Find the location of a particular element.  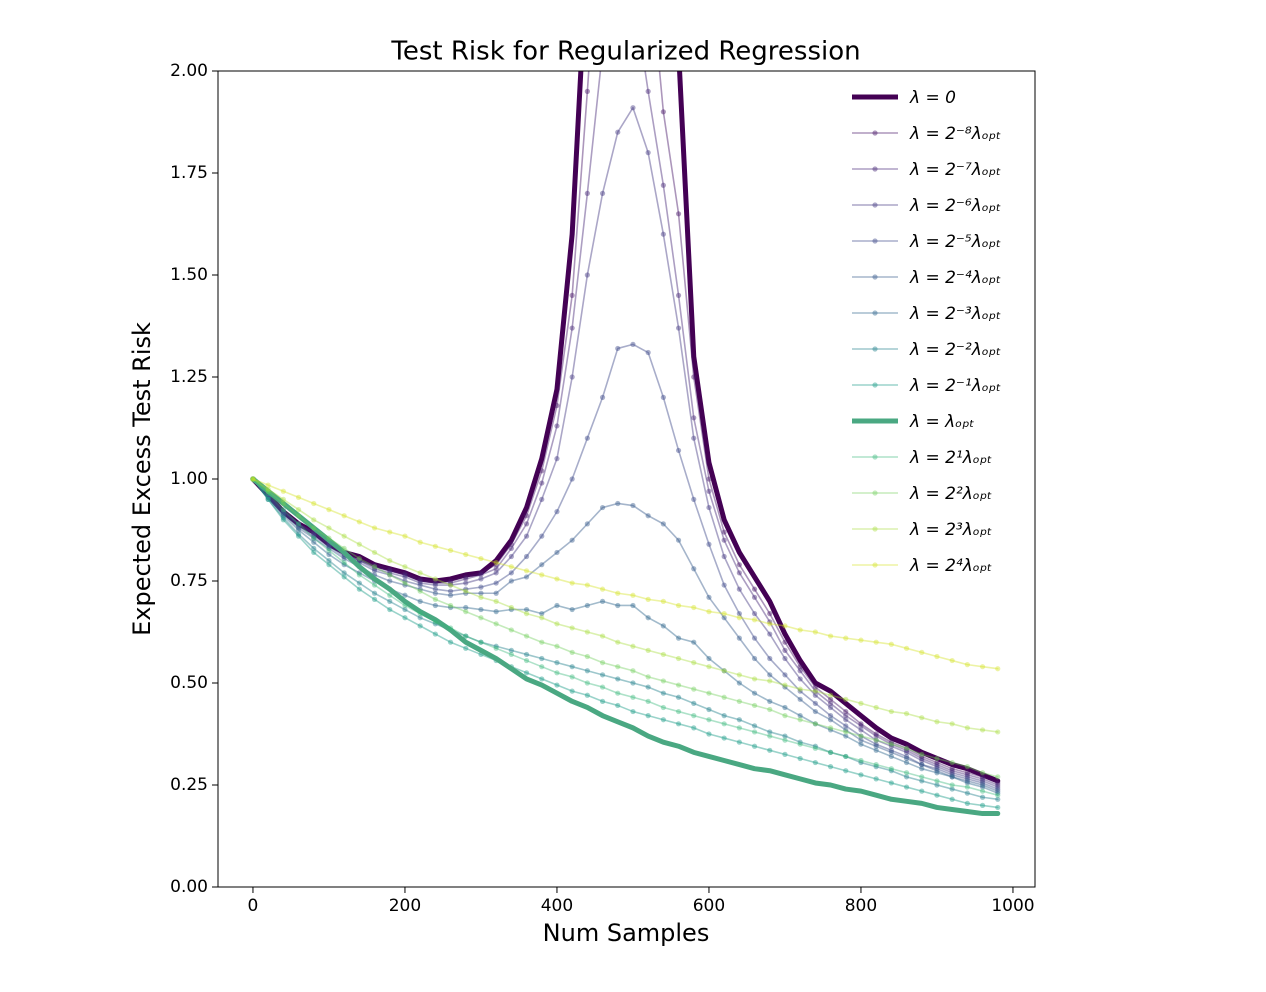

legend-label: λ = 2⁻⁸λₒₚₜ is located at coordinates (955, 134).